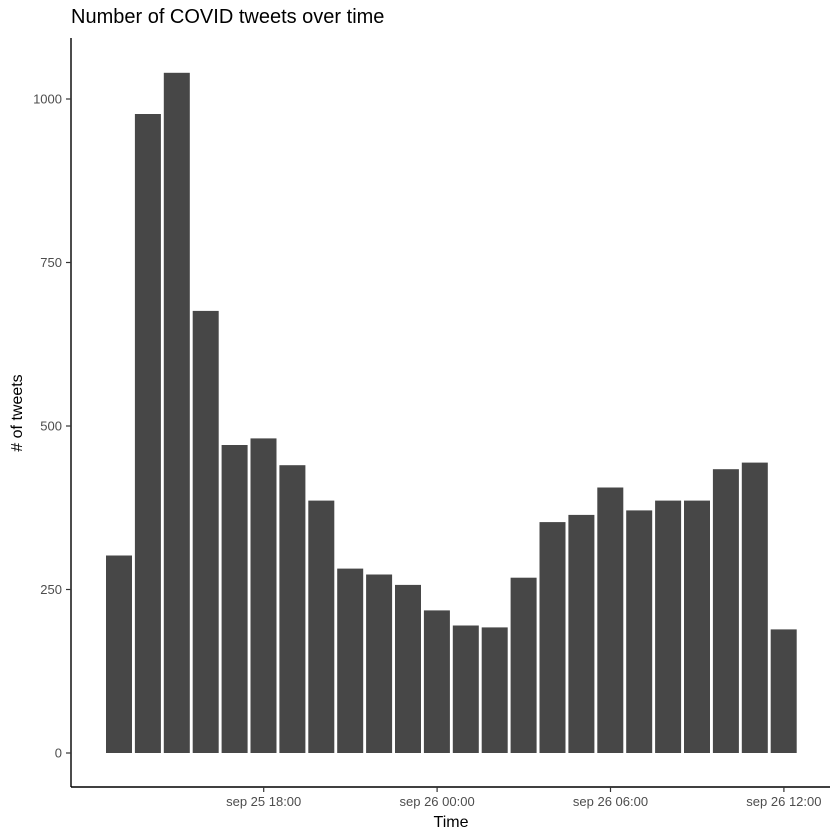 Image resolution: width=840 pixels, height=840 pixels. Describe the element at coordinates (58, 753) in the screenshot. I see `y-tick-label: 0` at that location.